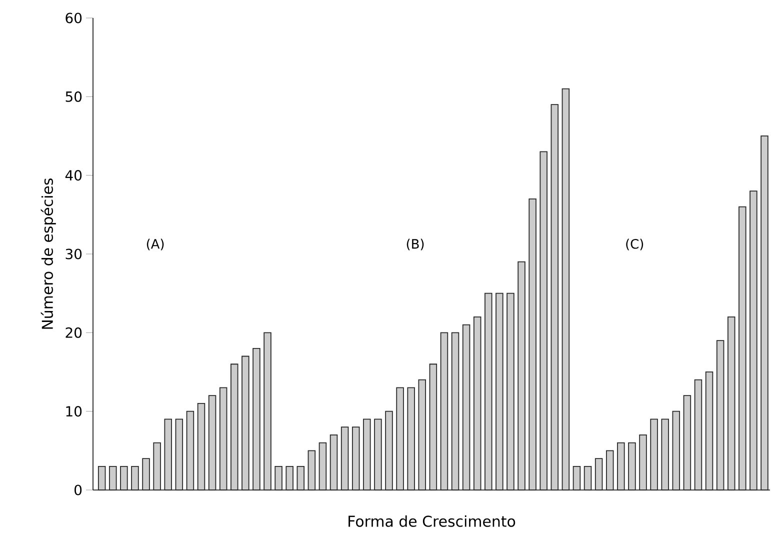  What do you see at coordinates (415, 244) in the screenshot?
I see `annotation: (B)` at bounding box center [415, 244].